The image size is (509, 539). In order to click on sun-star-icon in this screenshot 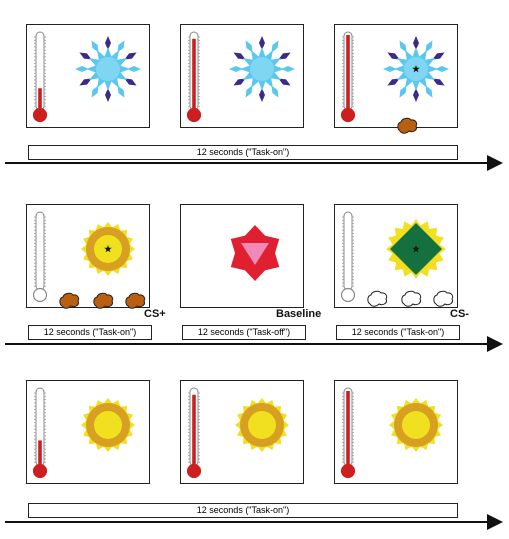, I will do `click(108, 249)`.